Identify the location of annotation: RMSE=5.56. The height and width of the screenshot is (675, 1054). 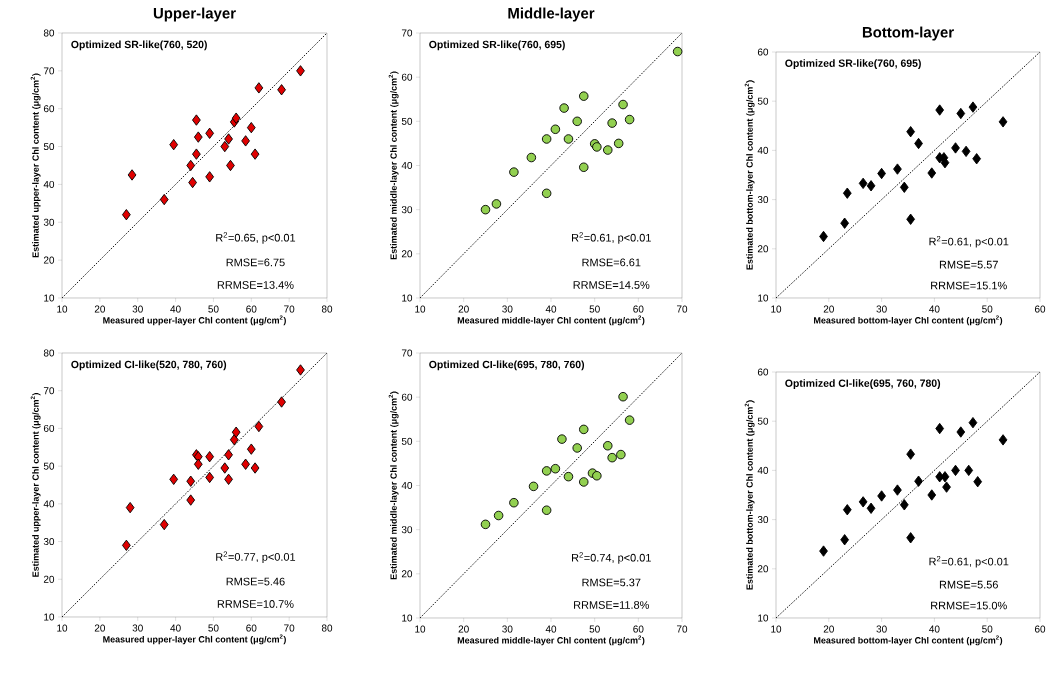
(968, 584).